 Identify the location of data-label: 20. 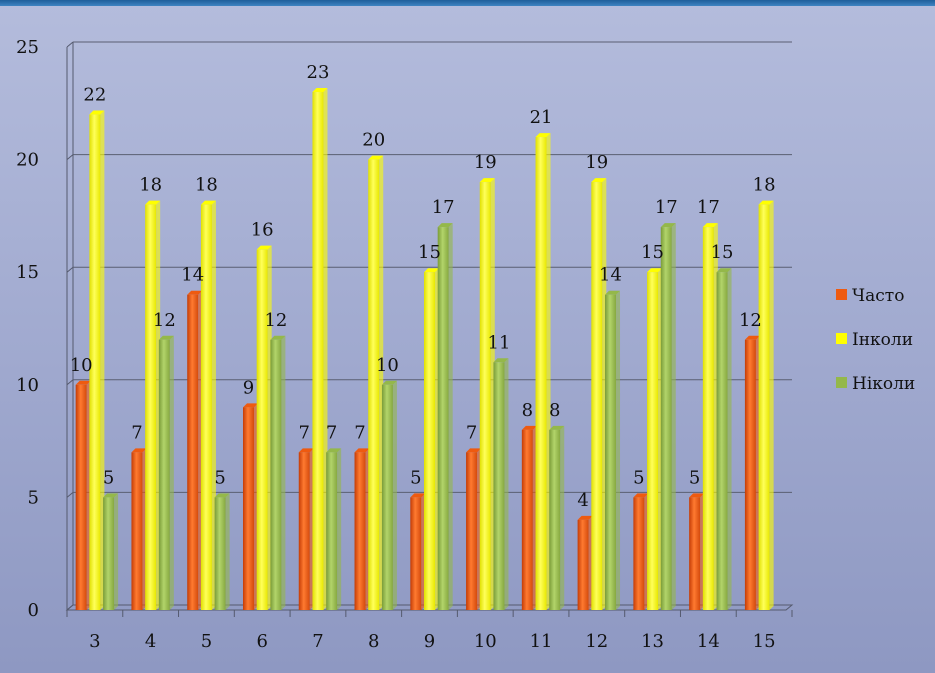
(373, 140).